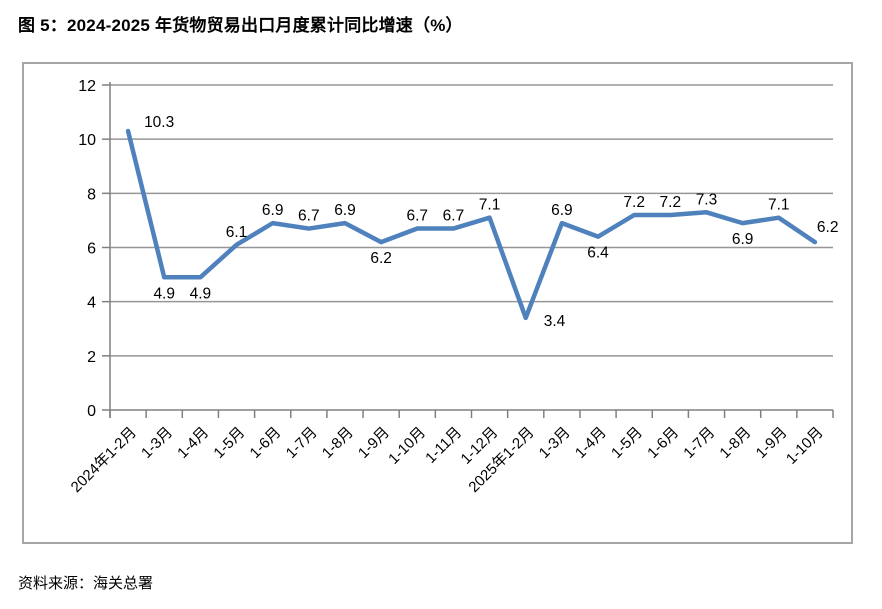 This screenshot has height=609, width=882. What do you see at coordinates (86, 583) in the screenshot?
I see `source-note: 资料来源：海关总署` at bounding box center [86, 583].